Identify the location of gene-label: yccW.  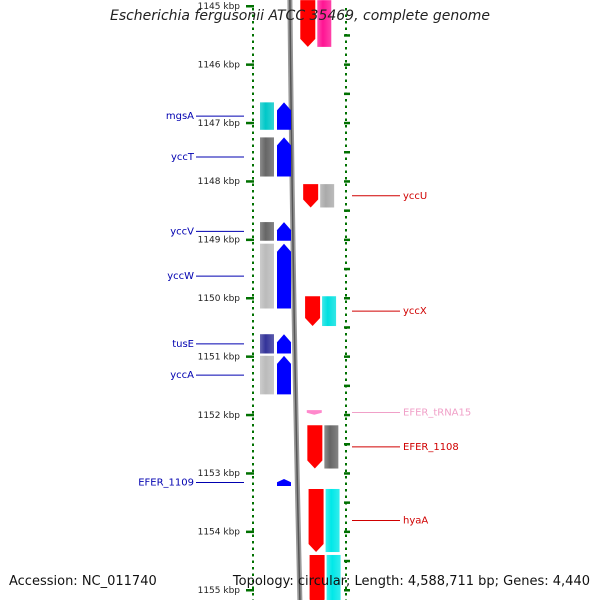
(180, 276).